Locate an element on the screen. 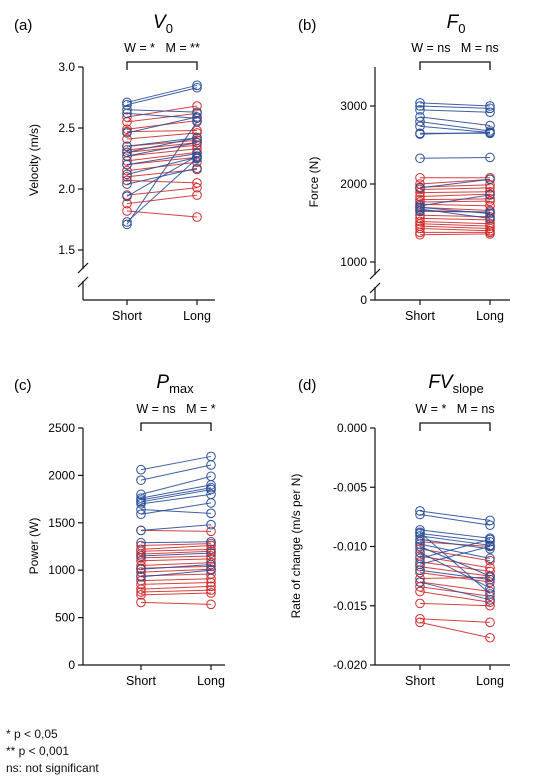 The width and height of the screenshot is (550, 780). y-tick-label: -0.010 is located at coordinates (350, 547).